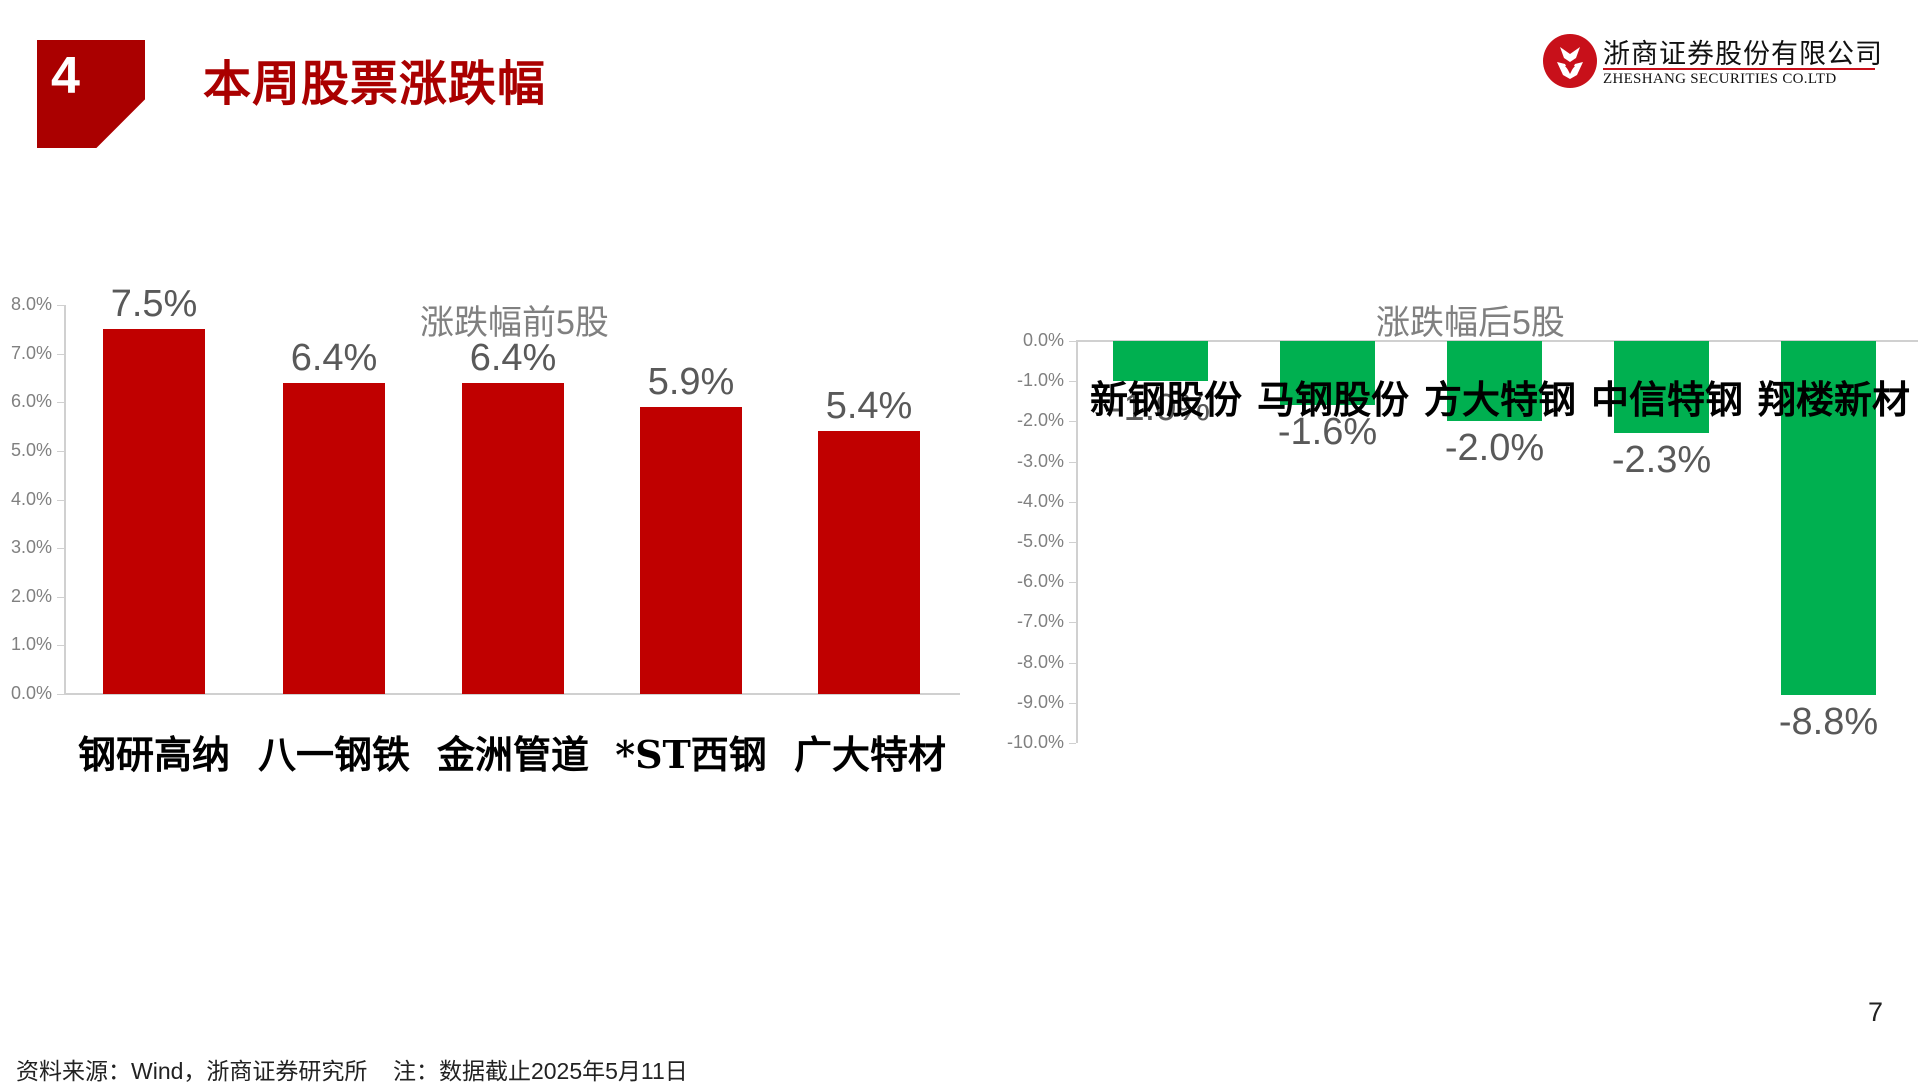 This screenshot has height=1086, width=1920. What do you see at coordinates (1661, 460) in the screenshot?
I see `bar-value-label: -2.3%` at bounding box center [1661, 460].